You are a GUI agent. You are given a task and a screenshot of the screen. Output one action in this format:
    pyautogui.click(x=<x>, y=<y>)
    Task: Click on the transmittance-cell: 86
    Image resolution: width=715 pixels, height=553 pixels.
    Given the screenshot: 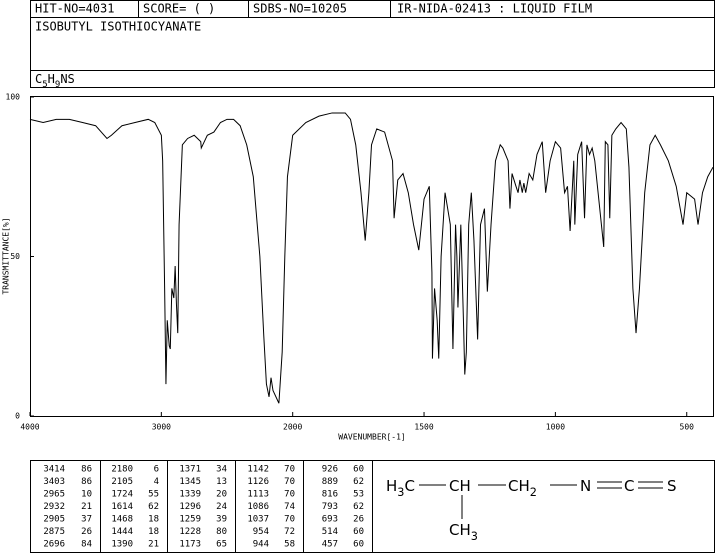 What is the action you would take?
    pyautogui.click(x=86, y=482)
    